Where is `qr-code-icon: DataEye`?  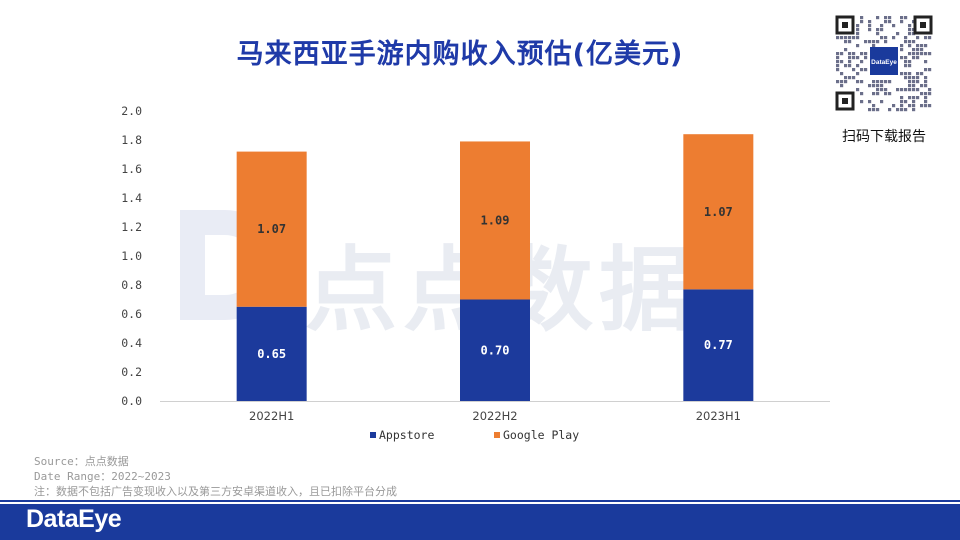
qr-code-icon: DataEye is located at coordinates (884, 63).